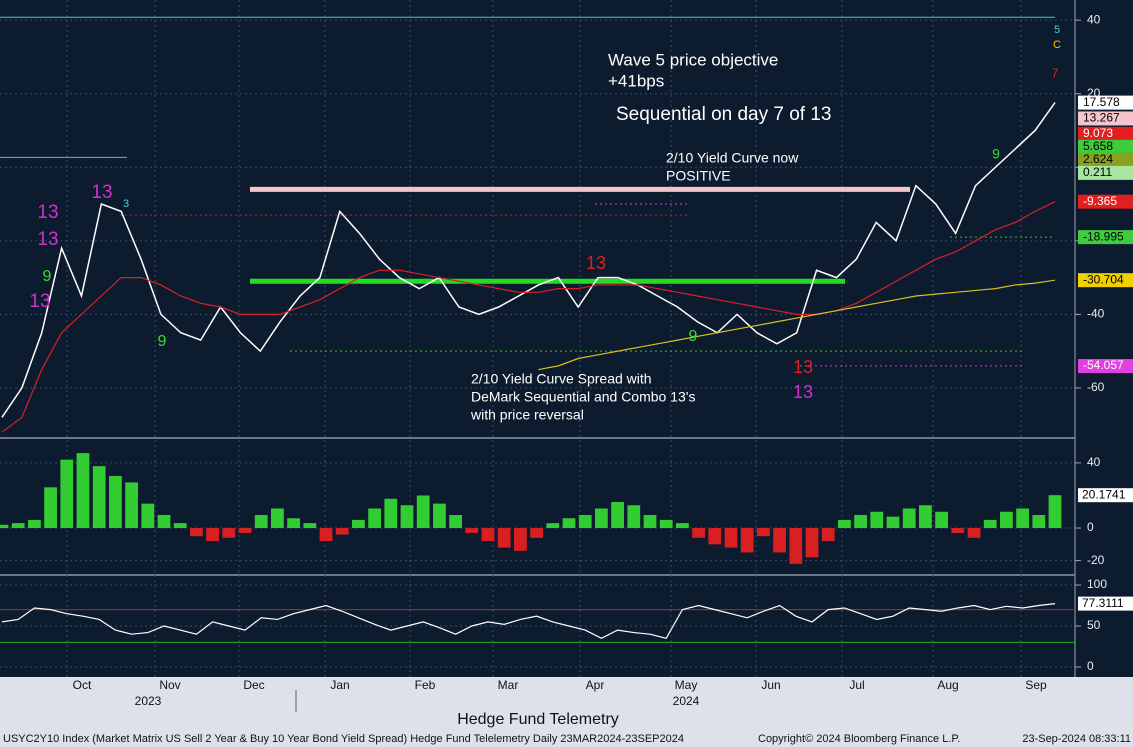 The width and height of the screenshot is (1133, 747). I want to click on x-tick-label: Oct, so click(82, 685).